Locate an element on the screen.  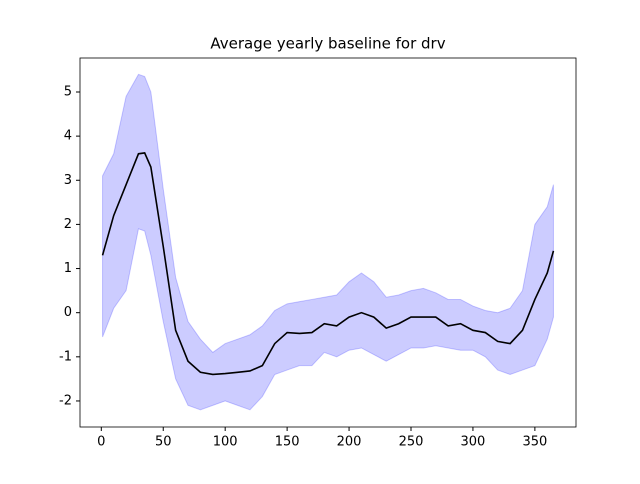
chart-title: Average yearly baseline for drv is located at coordinates (327, 44).